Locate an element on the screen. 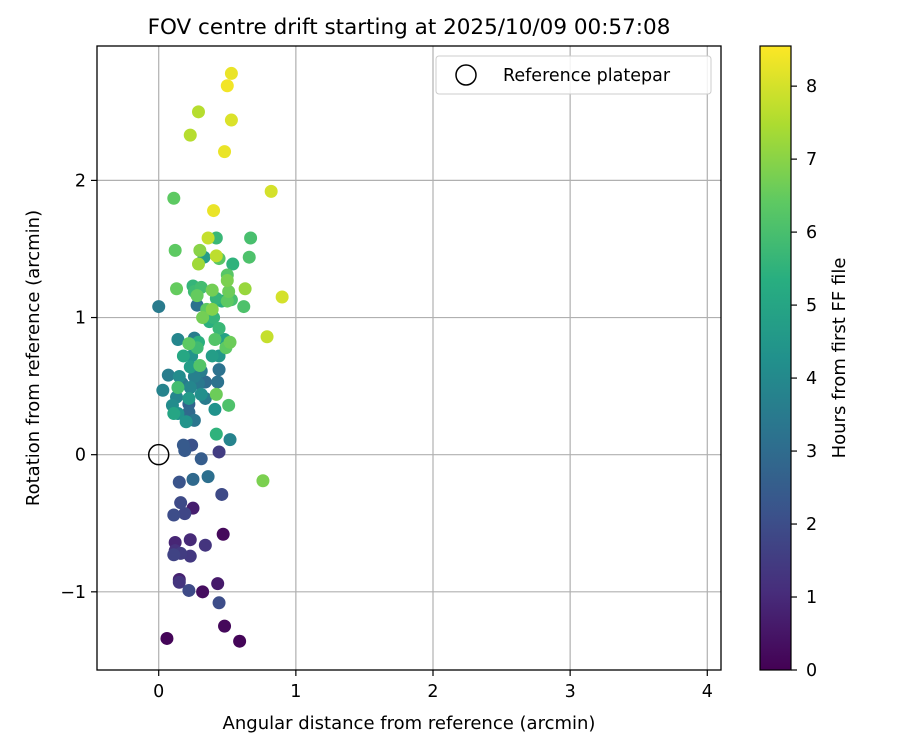  legend-marker-reference is located at coordinates (466, 75).